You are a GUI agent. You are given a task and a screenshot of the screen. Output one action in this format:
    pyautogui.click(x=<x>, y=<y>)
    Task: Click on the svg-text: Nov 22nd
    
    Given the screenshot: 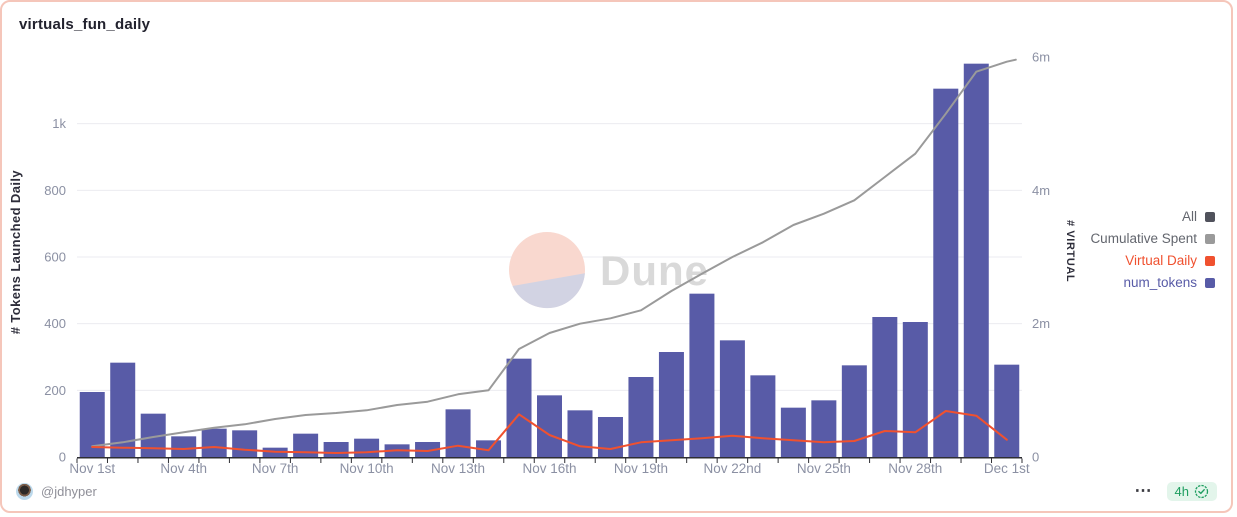 What is the action you would take?
    pyautogui.click(x=733, y=468)
    